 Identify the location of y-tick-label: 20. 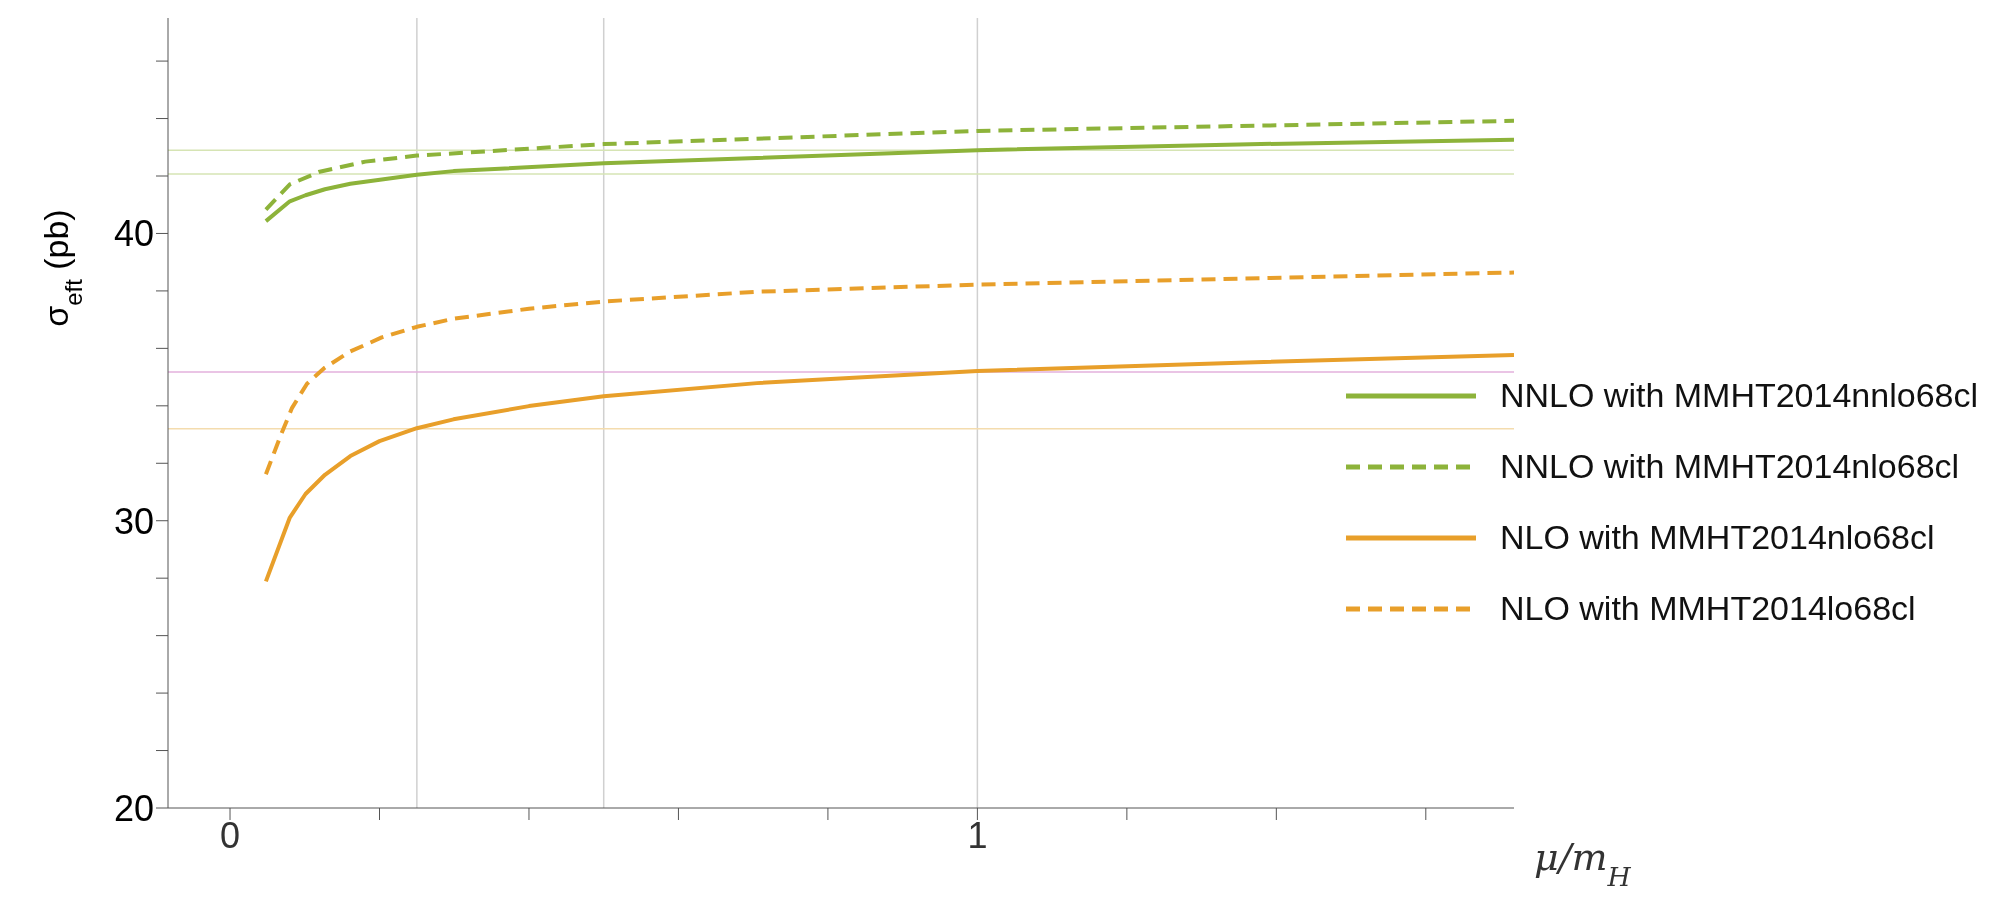
(133, 808).